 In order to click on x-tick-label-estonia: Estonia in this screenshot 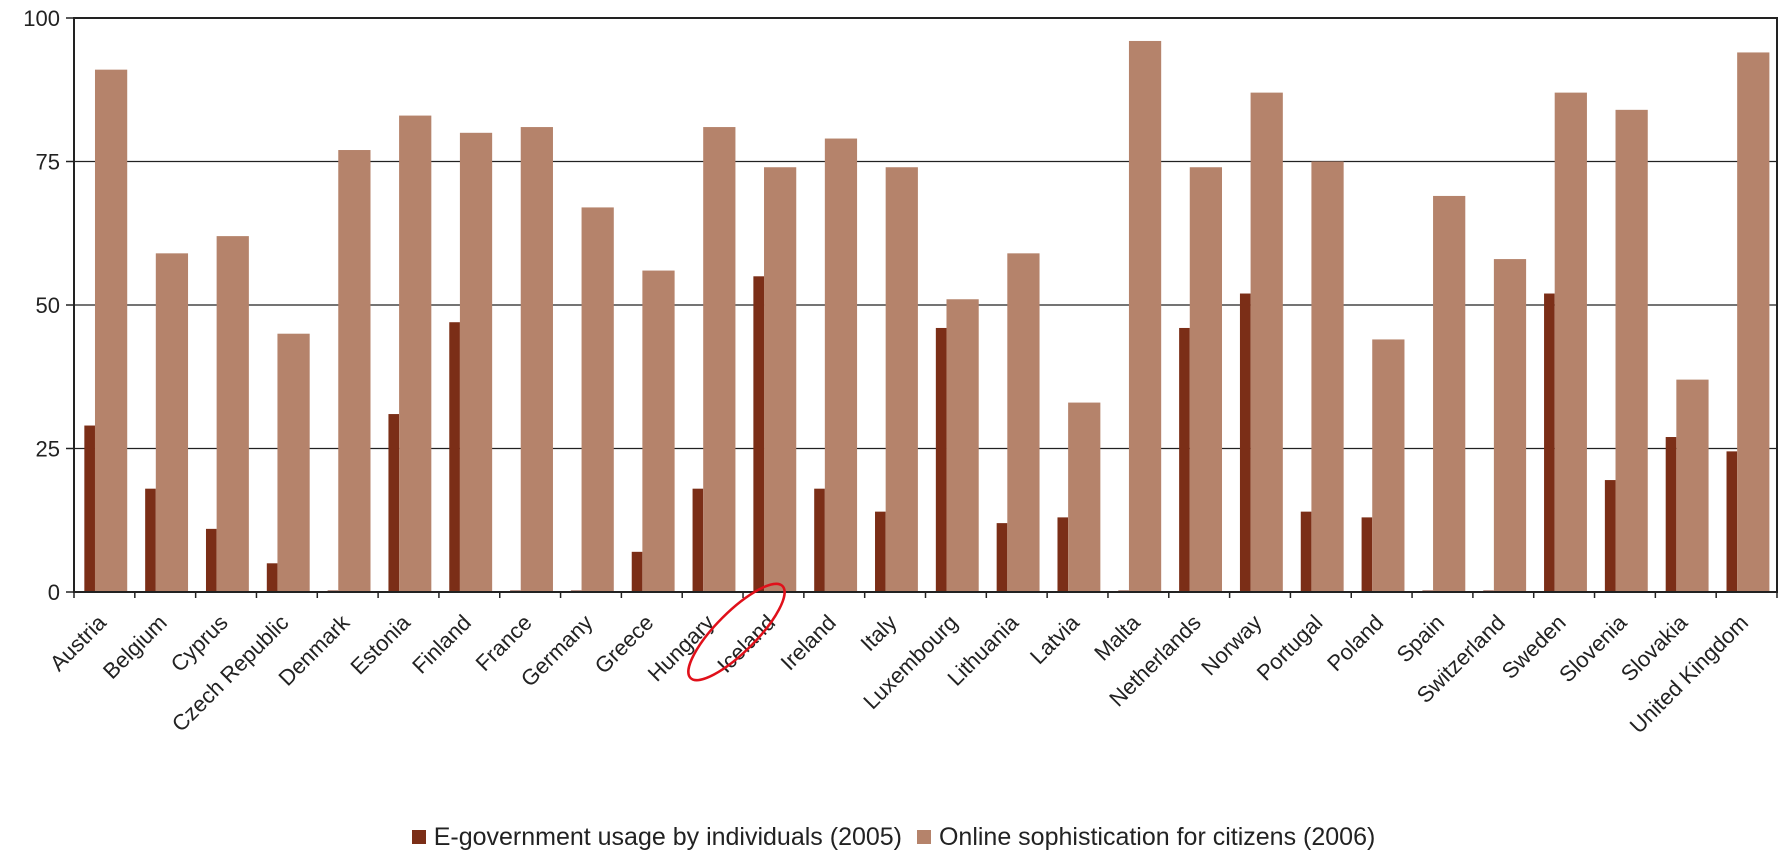, I will do `click(381, 644)`.